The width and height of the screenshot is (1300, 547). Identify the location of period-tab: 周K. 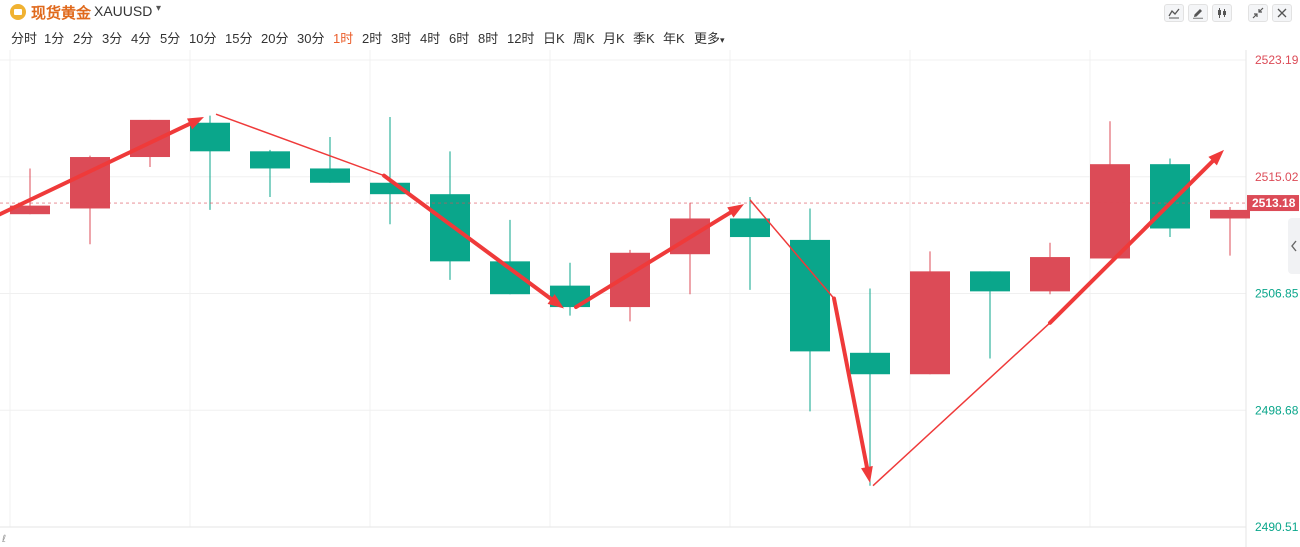
(584, 38).